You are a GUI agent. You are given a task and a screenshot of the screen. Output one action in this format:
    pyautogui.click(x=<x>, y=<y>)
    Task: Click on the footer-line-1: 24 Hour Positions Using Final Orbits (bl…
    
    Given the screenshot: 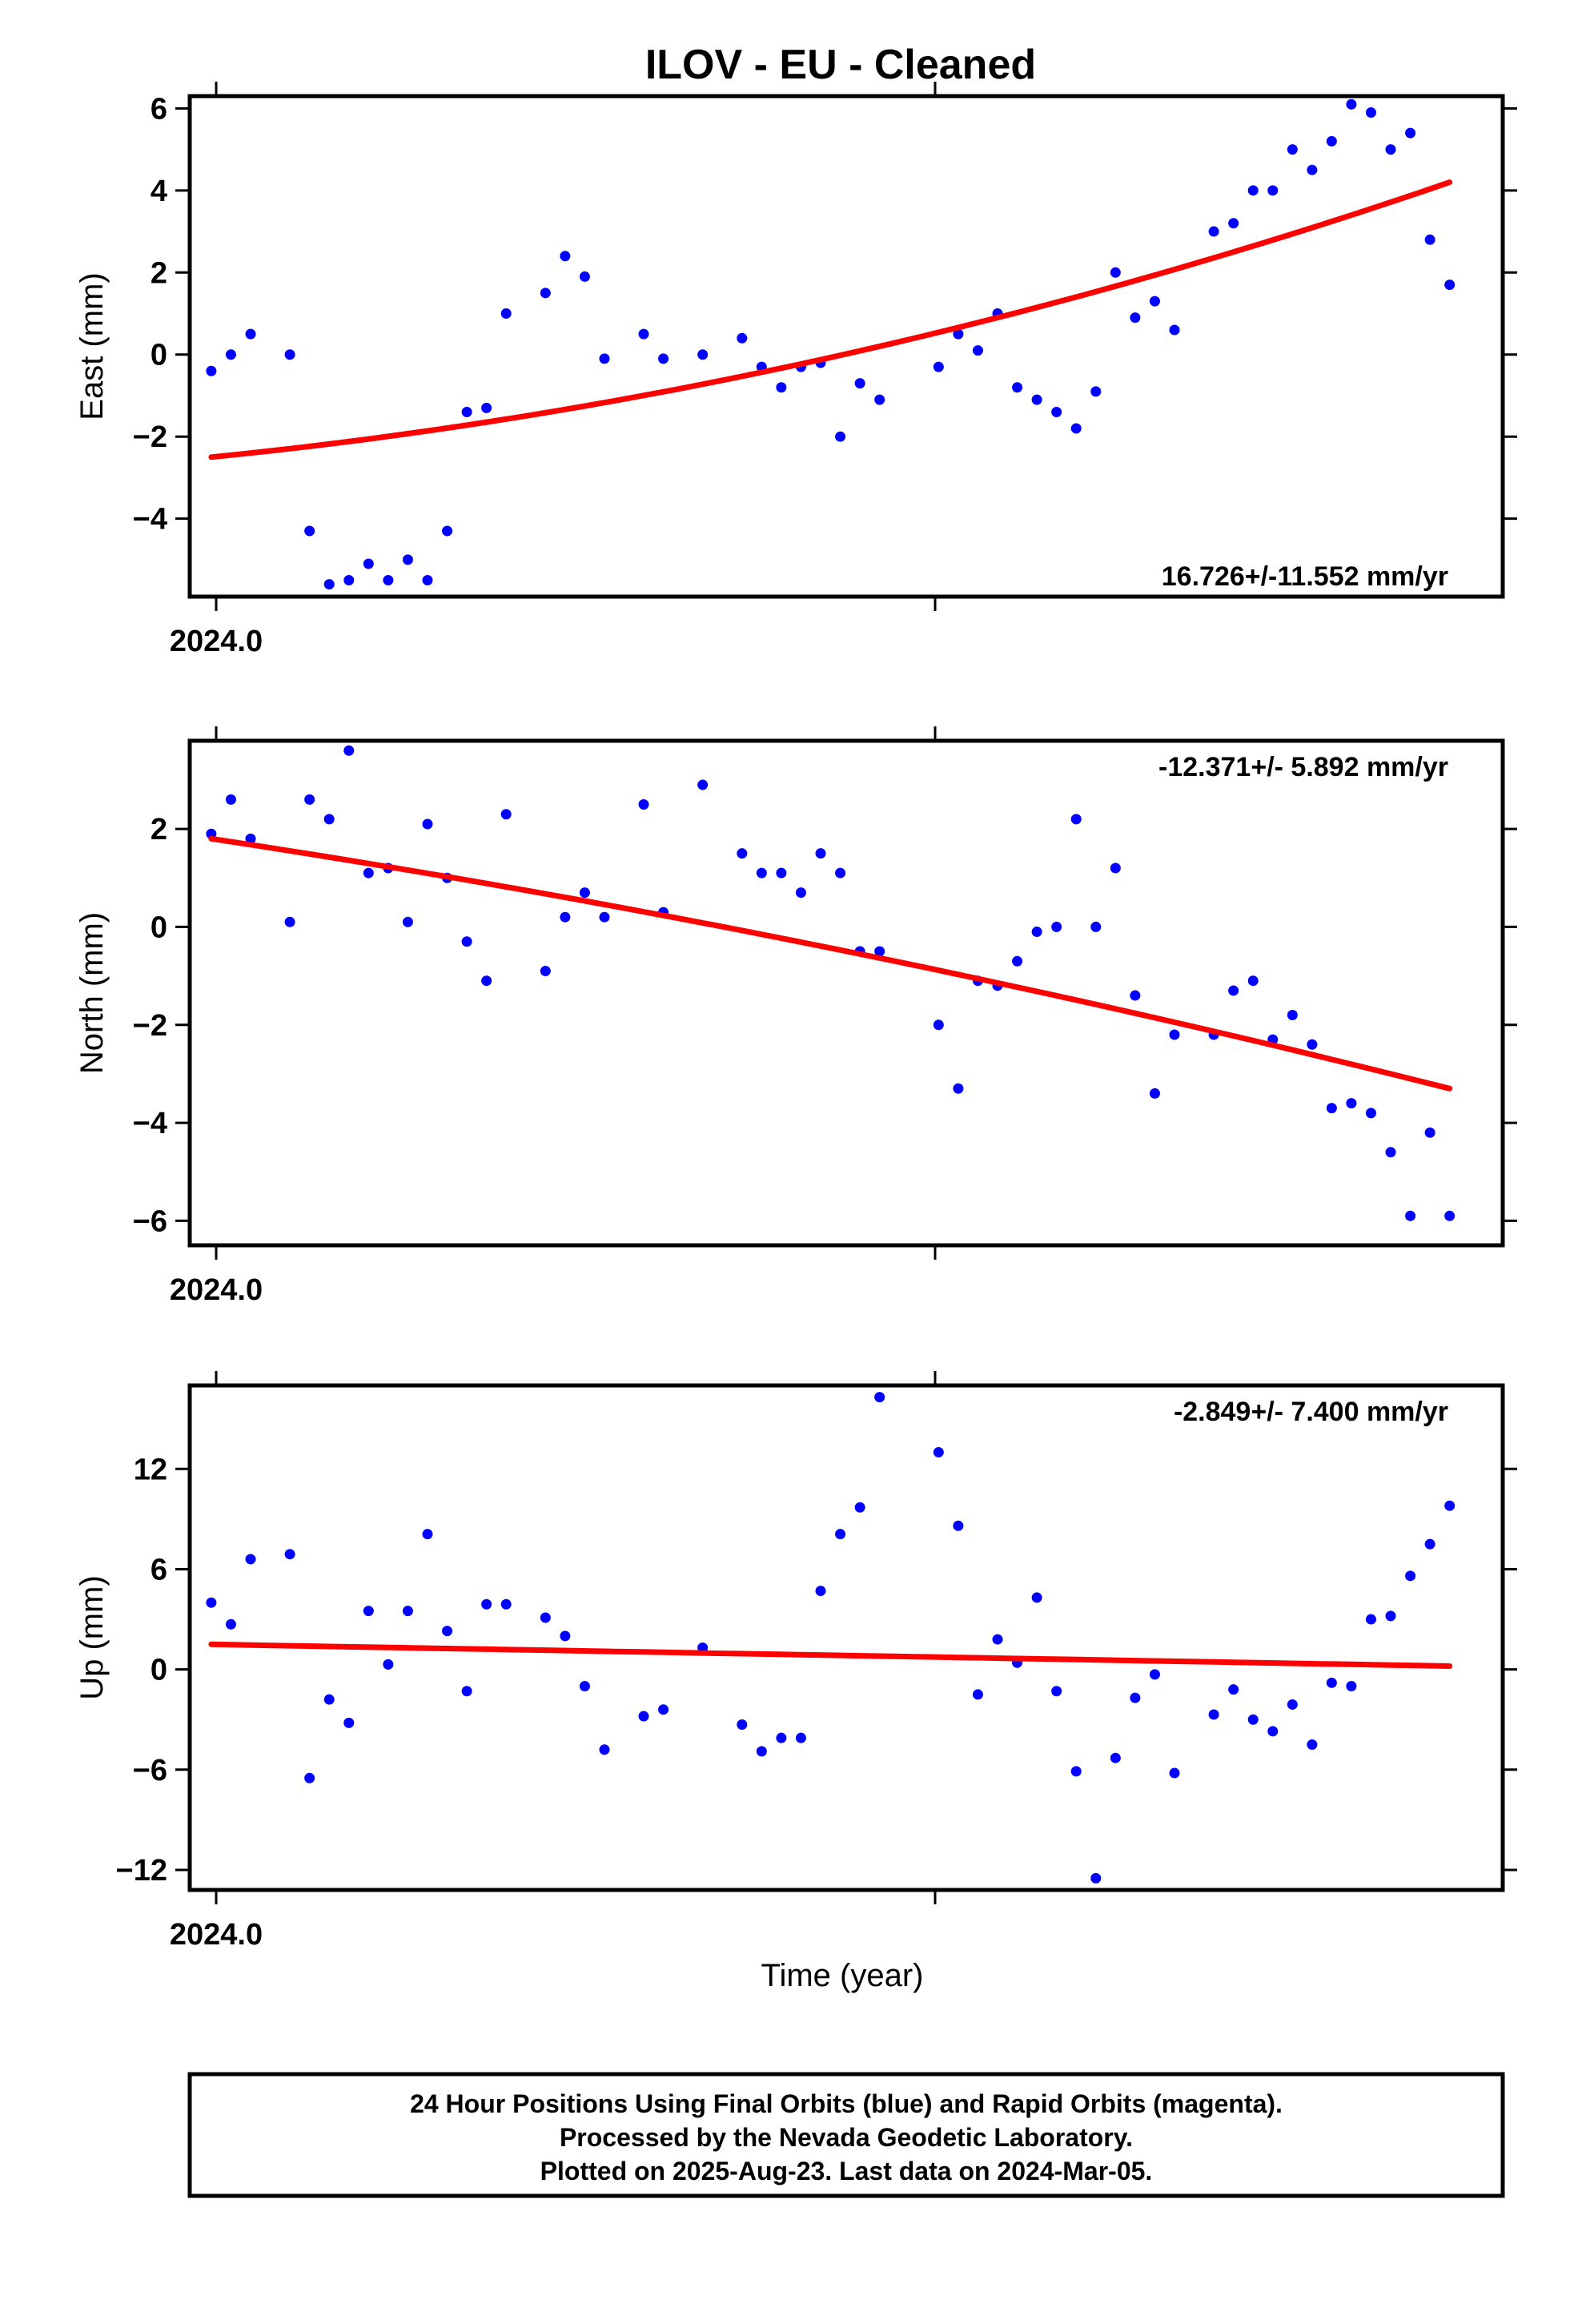 What is the action you would take?
    pyautogui.click(x=847, y=2103)
    